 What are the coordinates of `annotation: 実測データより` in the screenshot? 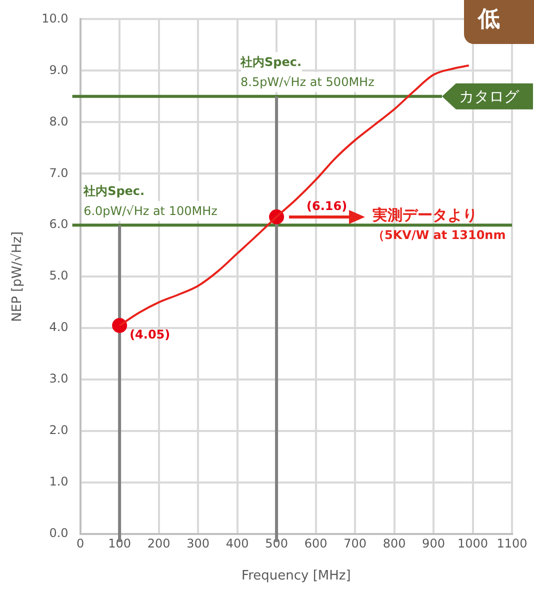 It's located at (425, 215).